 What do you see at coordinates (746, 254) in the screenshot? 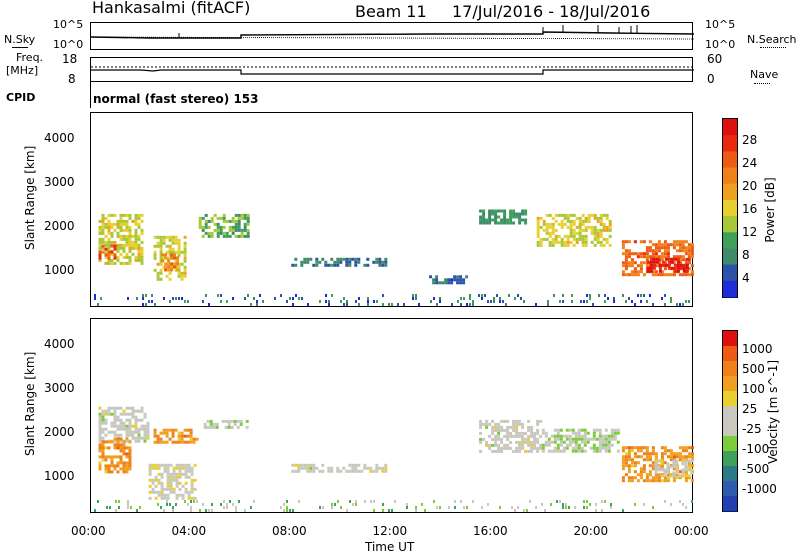
I see `power-colorbar-tick-1: 8` at bounding box center [746, 254].